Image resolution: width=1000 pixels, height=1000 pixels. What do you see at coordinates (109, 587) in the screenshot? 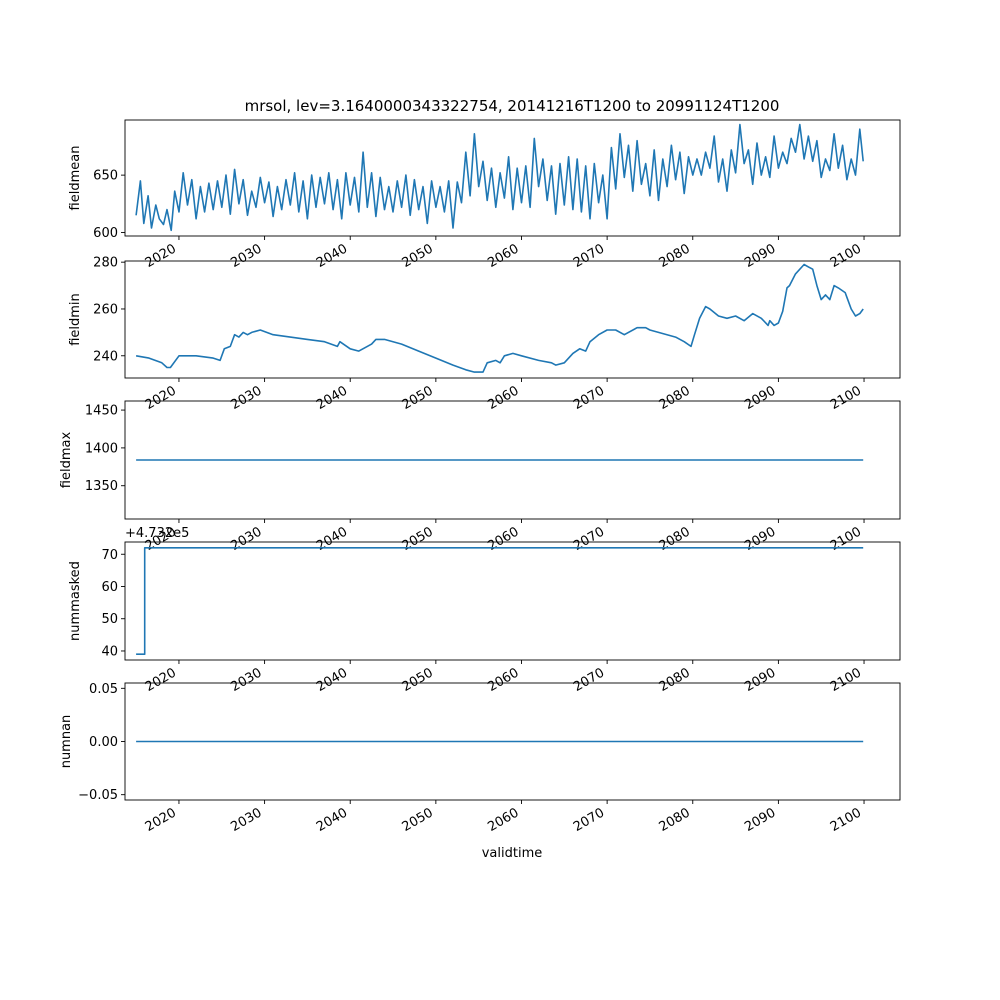
I see `y-tick-label: 60` at bounding box center [109, 587].